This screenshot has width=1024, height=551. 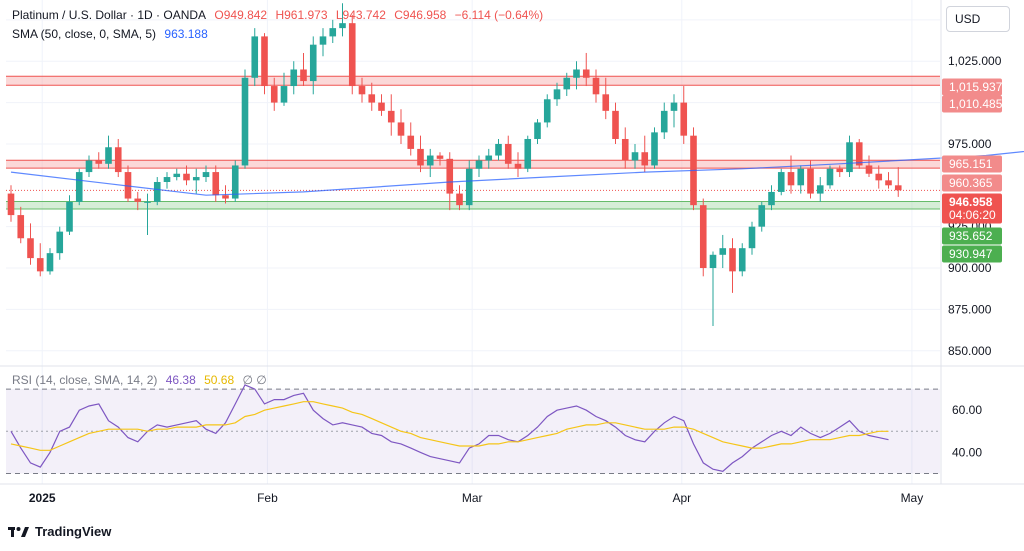 I want to click on price-tick-label: 975.000, so click(x=970, y=144).